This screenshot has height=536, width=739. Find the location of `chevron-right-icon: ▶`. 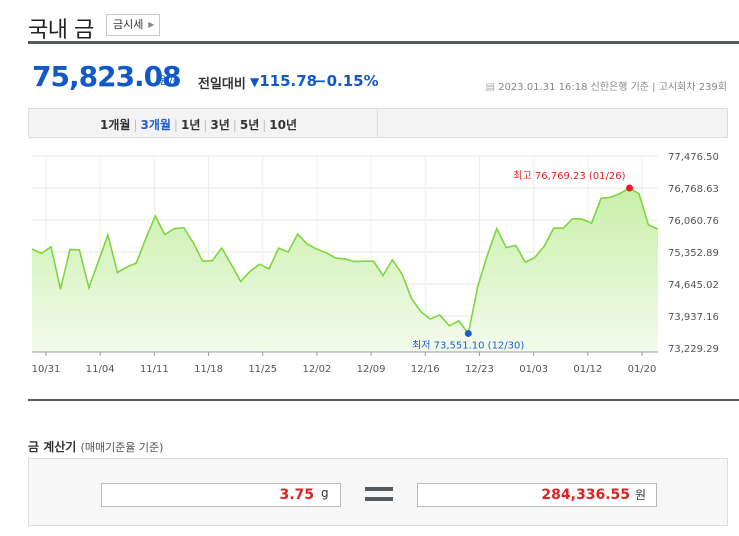

chevron-right-icon: ▶ is located at coordinates (151, 24).